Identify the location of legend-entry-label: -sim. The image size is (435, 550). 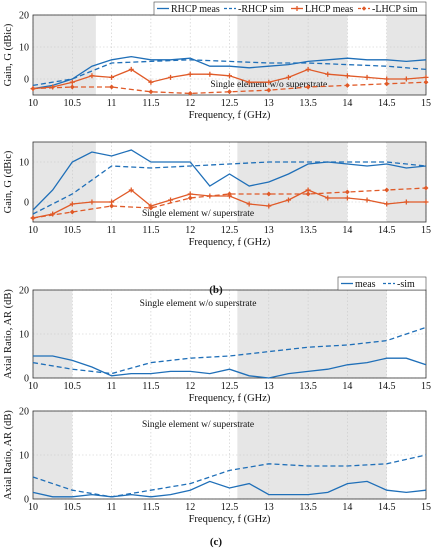
(406, 284).